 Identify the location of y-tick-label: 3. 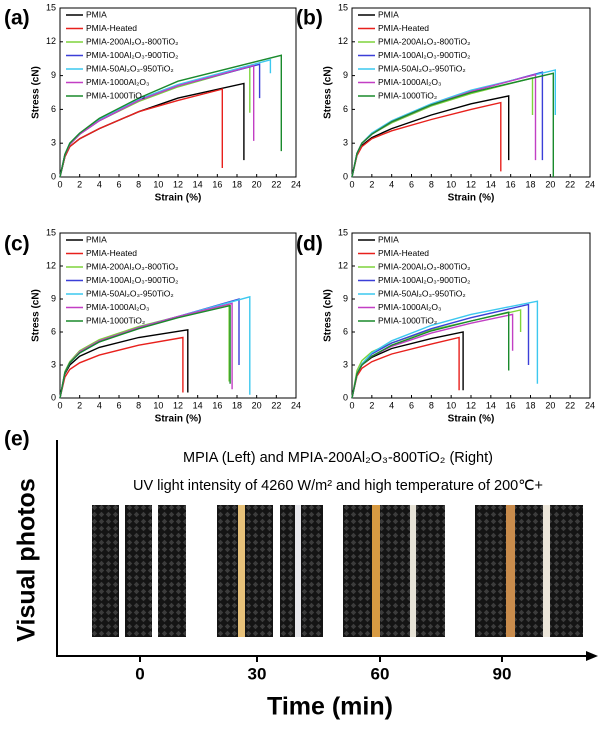
(345, 364).